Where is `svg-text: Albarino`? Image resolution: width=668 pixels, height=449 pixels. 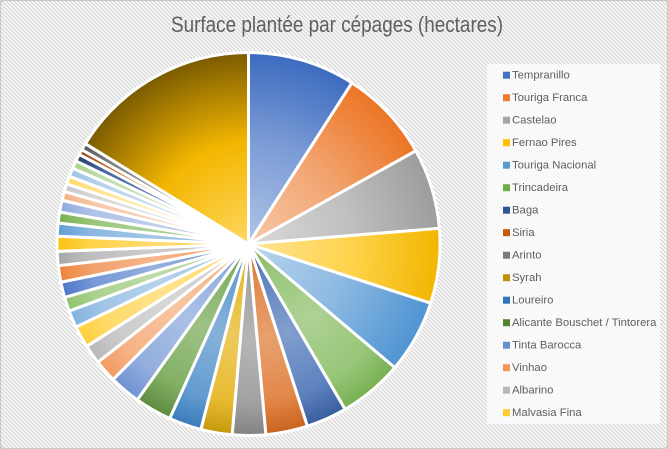
svg-text: Albarino is located at coordinates (532, 390).